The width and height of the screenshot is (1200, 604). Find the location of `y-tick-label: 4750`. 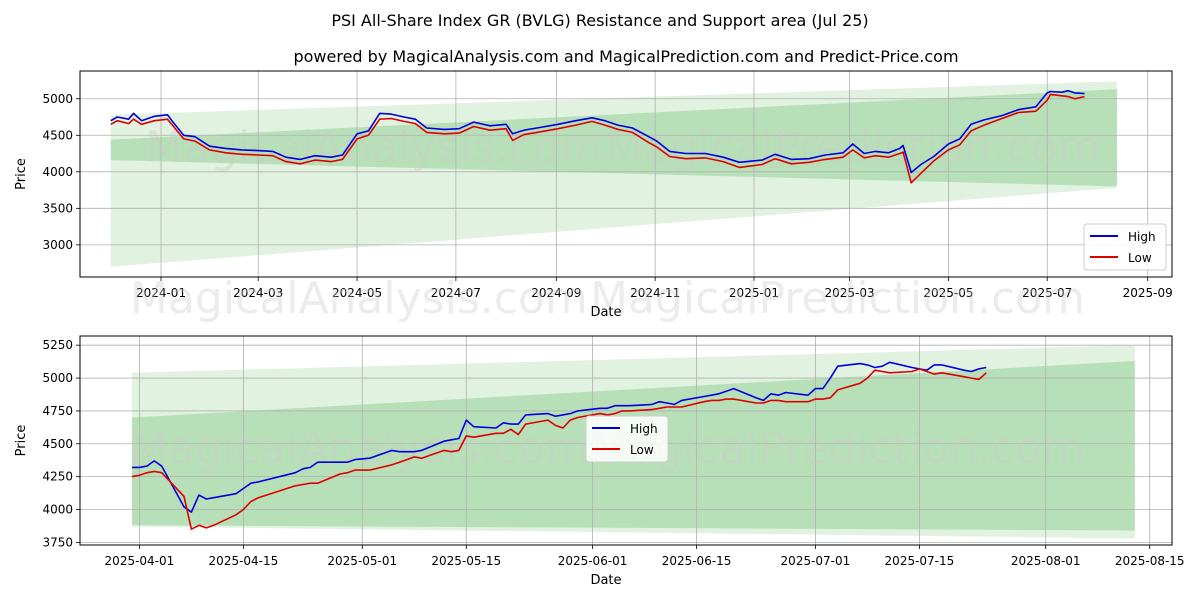

y-tick-label: 4750 is located at coordinates (57, 411).